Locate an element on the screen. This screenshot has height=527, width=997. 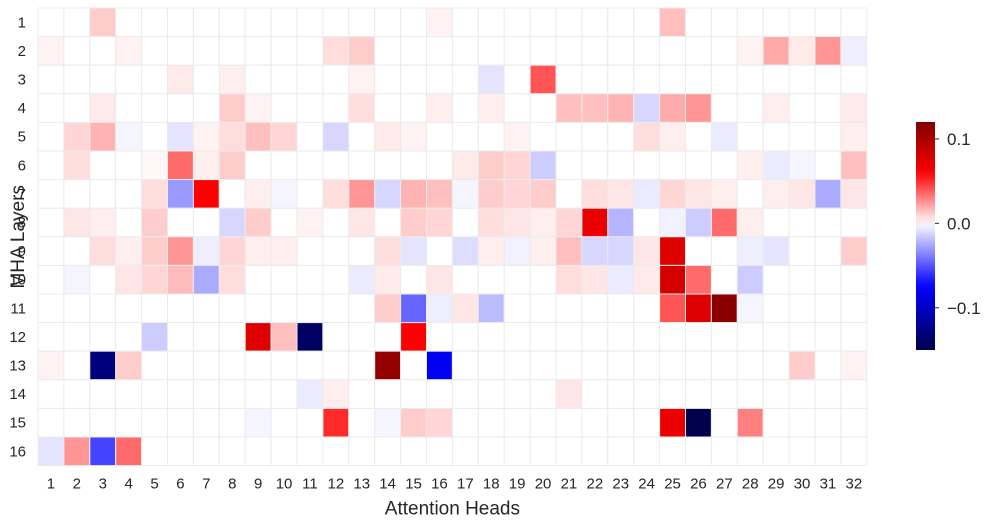
colorbar-tick-label: 0.1 is located at coordinates (959, 139).